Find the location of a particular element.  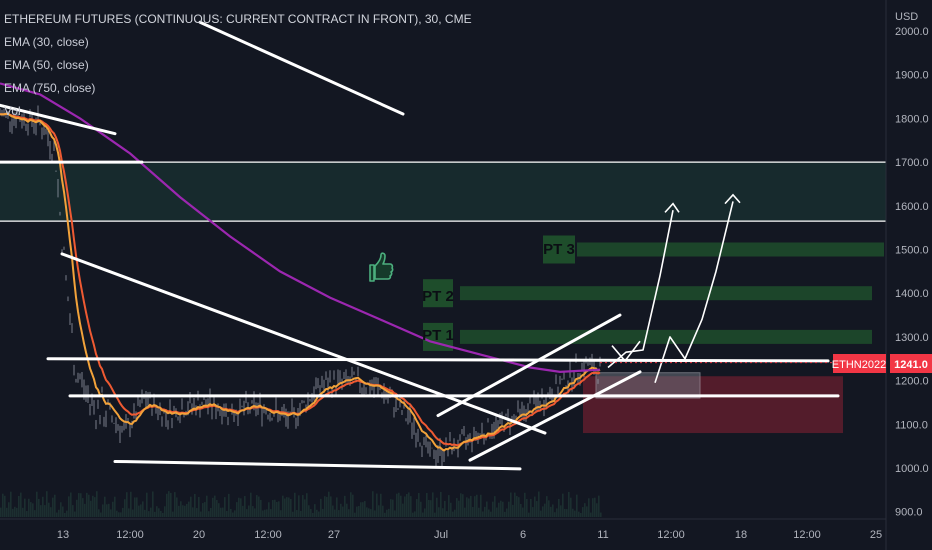

pt3-label-bg is located at coordinates (559, 249).